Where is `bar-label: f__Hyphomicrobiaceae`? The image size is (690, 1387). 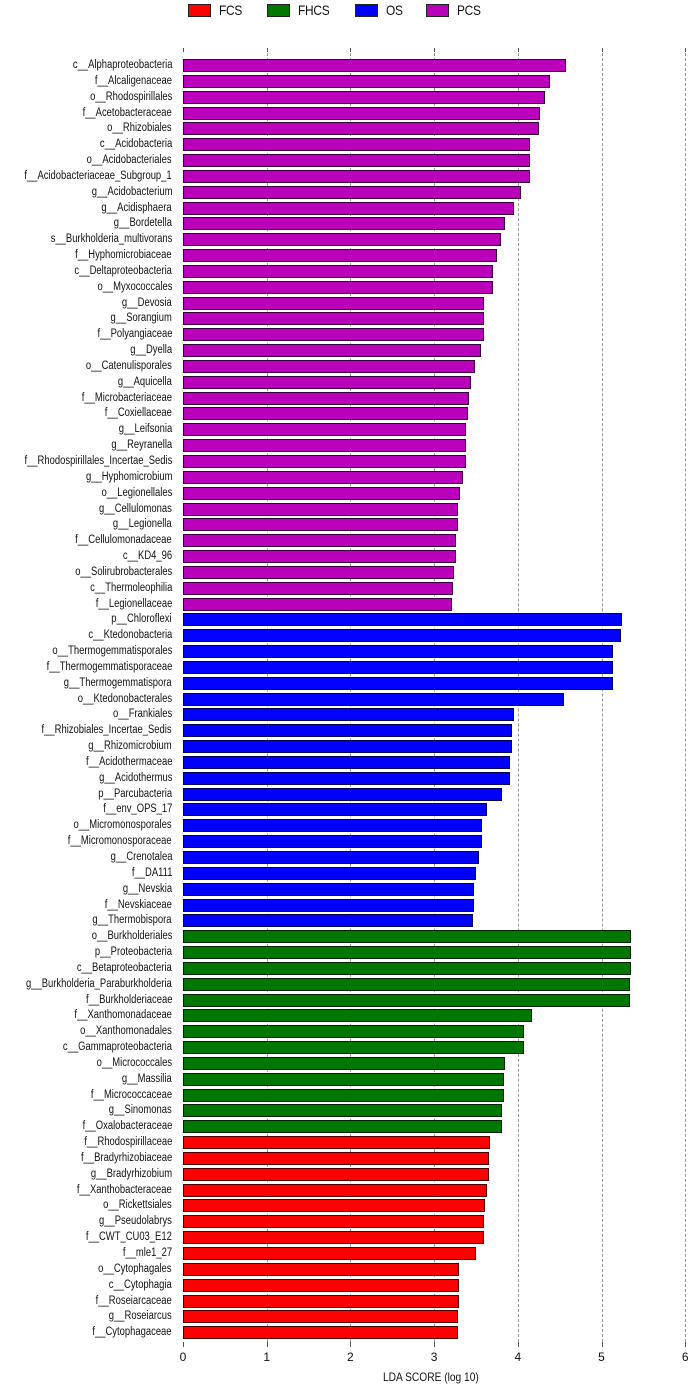 bar-label: f__Hyphomicrobiaceae is located at coordinates (123, 255).